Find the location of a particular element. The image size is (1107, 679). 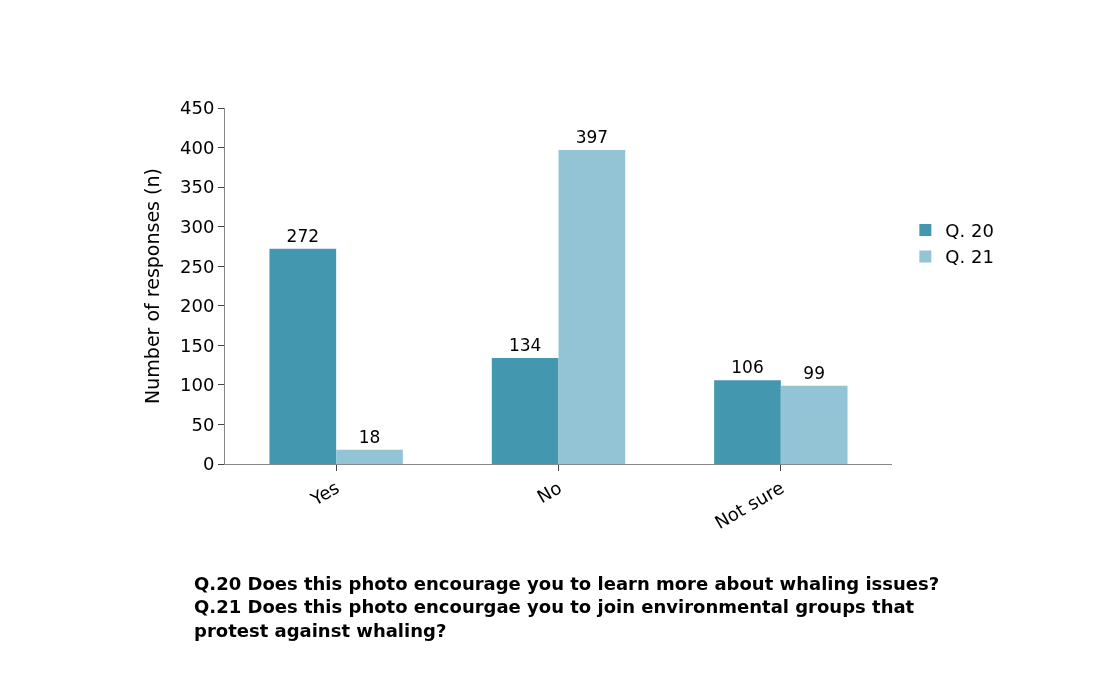

data-label: 397 is located at coordinates (592, 136).